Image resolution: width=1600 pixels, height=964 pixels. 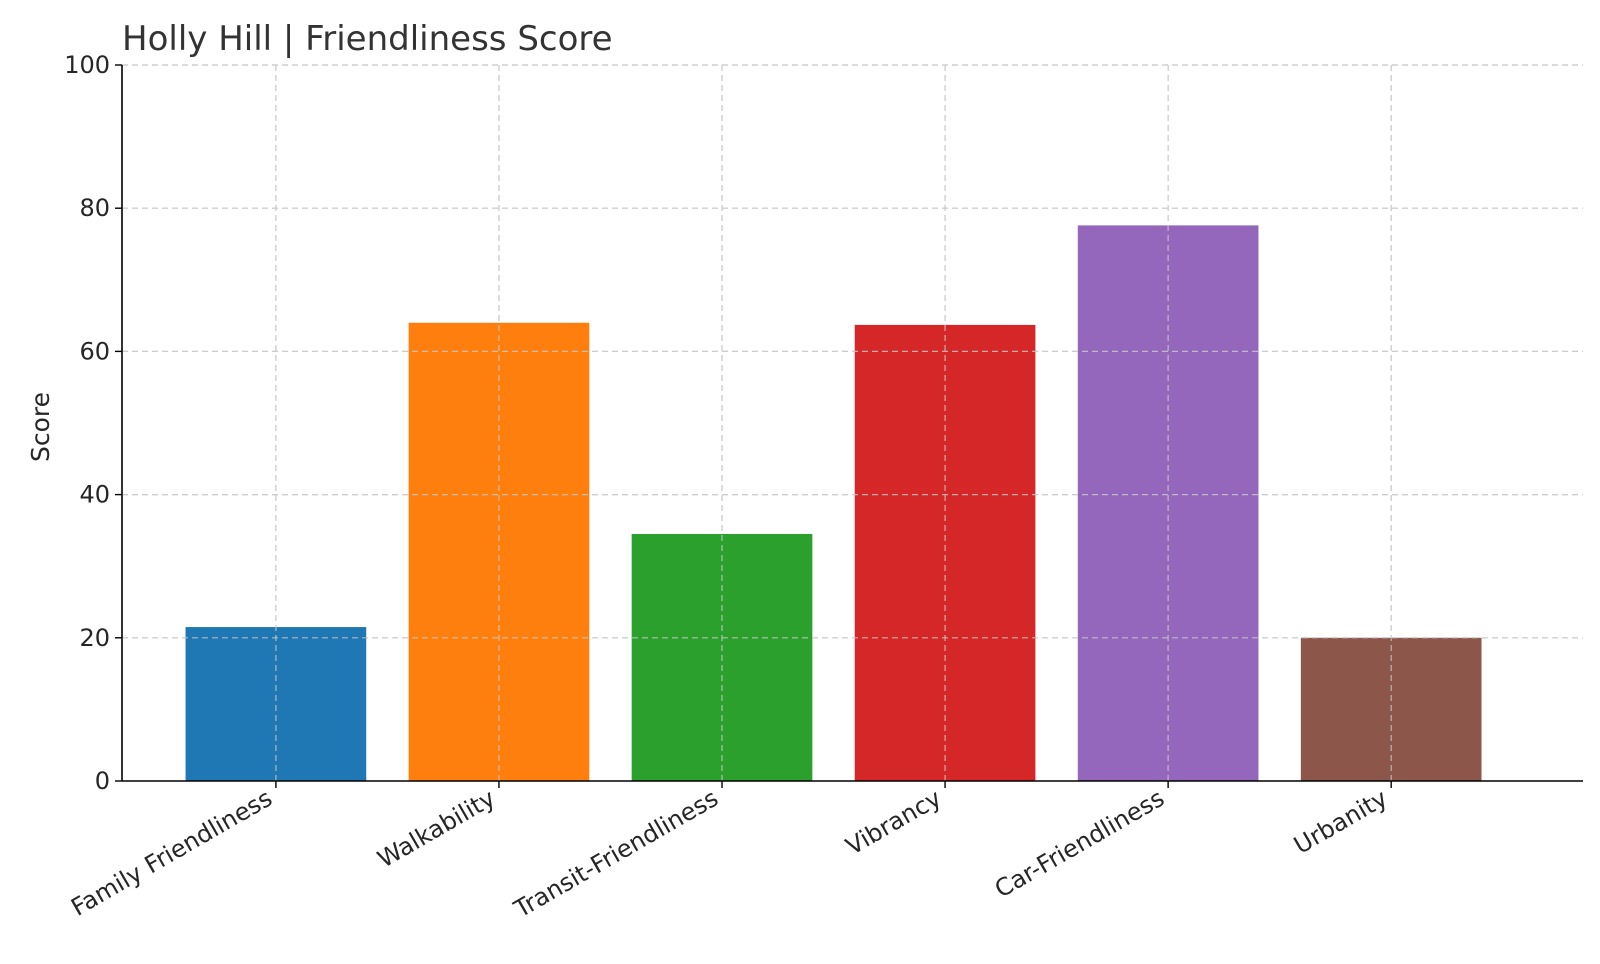 I want to click on x-tick-label: Family Friendliness, so click(x=171, y=853).